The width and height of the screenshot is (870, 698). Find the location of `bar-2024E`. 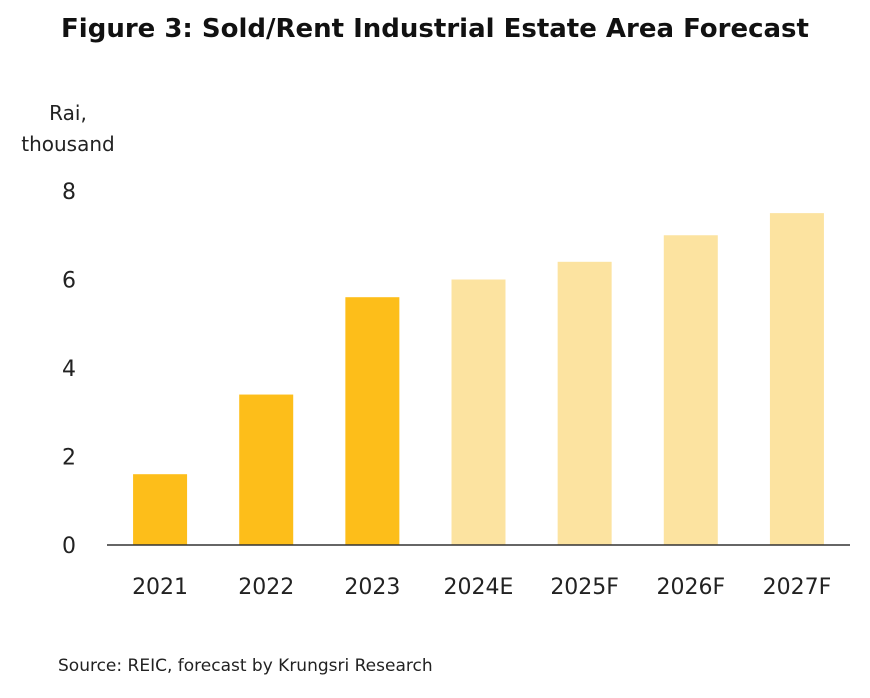

bar-2024E is located at coordinates (478, 412).